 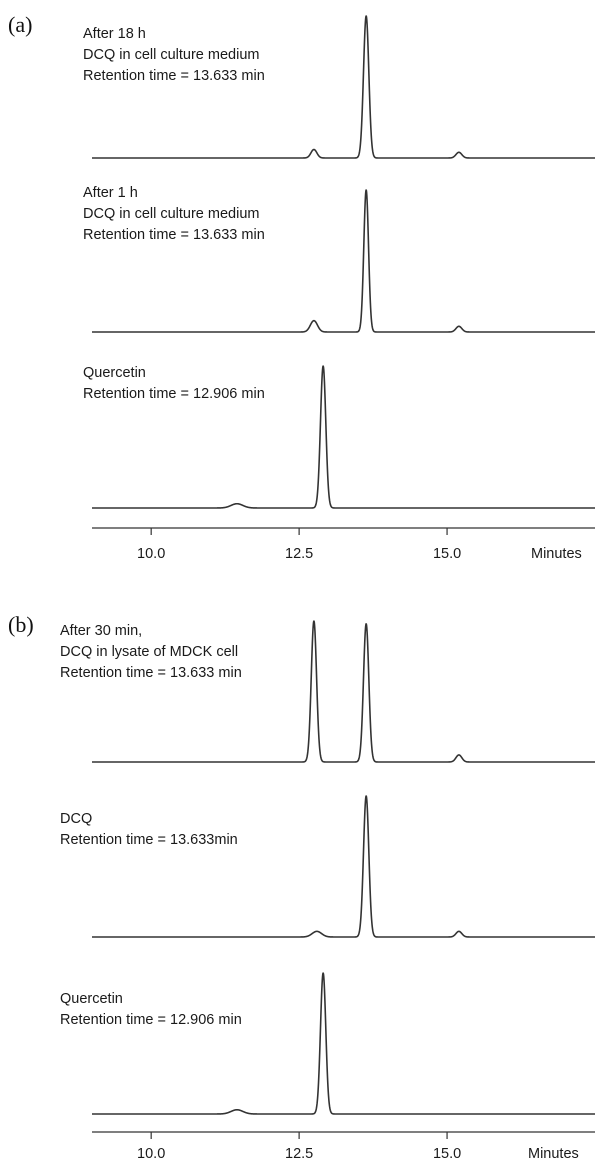 I want to click on panel-letter: (a), so click(x=20, y=24).